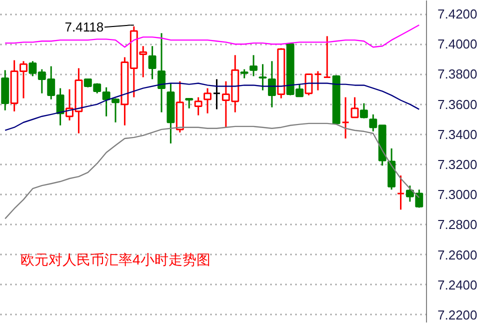 Image resolution: width=480 pixels, height=327 pixels. Describe the element at coordinates (458, 104) in the screenshot. I see `y-tick-label: 7.3600` at that location.